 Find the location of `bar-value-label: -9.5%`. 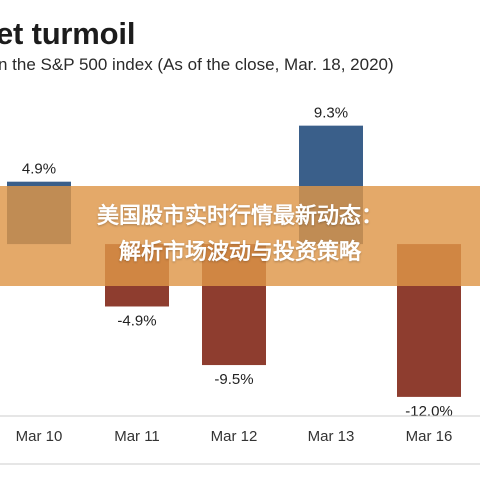

bar-value-label: -9.5% is located at coordinates (233, 379).